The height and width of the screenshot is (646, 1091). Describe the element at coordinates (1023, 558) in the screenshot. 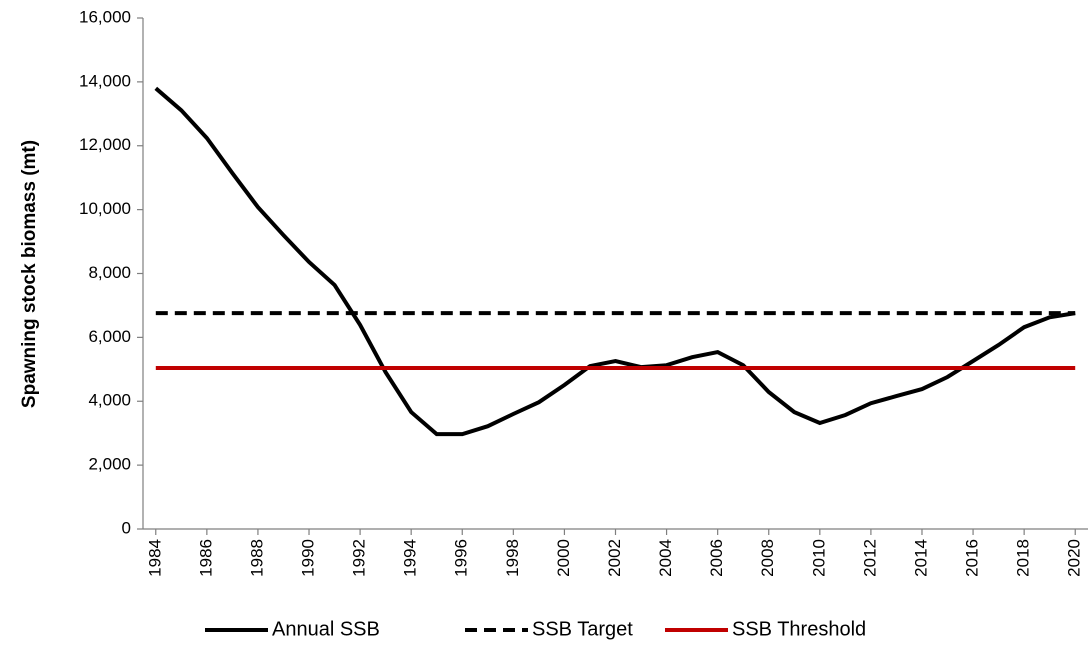

I see `x-tick-label: 2018` at that location.